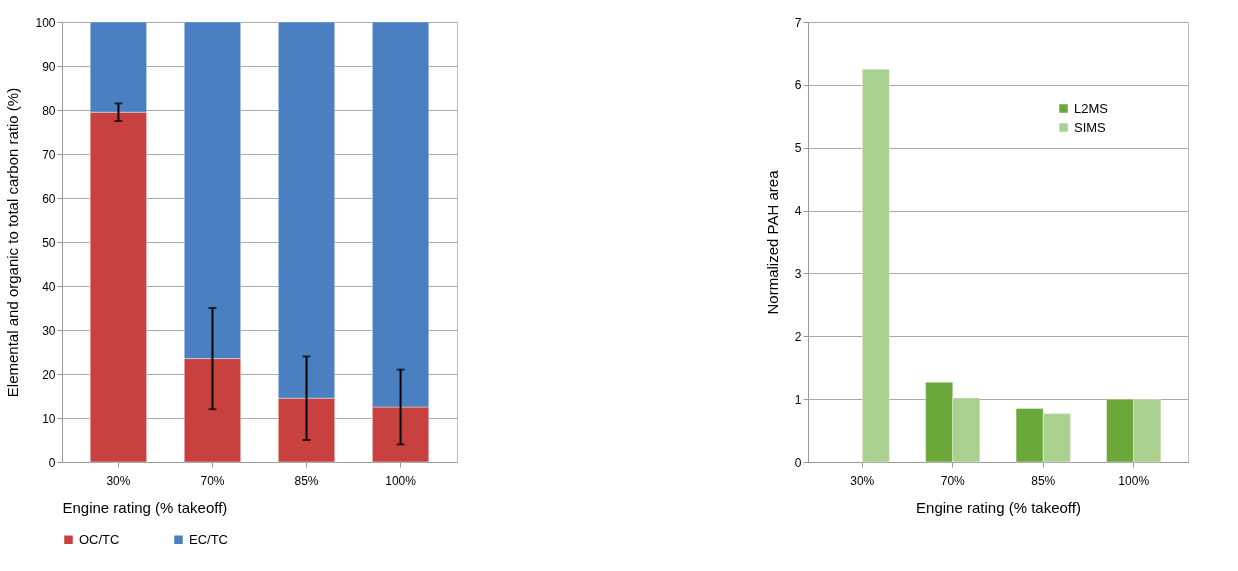 This screenshot has width=1238, height=571. Describe the element at coordinates (798, 399) in the screenshot. I see `y-tick-label: 1` at that location.